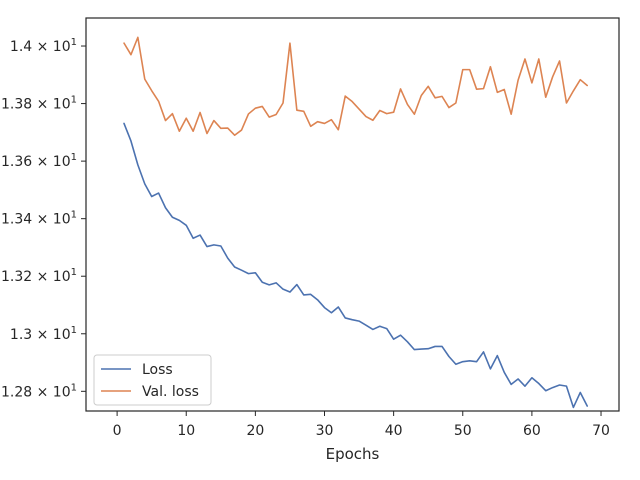  I want to click on y-tick-base: 1.4 × 10, so click(40, 47).